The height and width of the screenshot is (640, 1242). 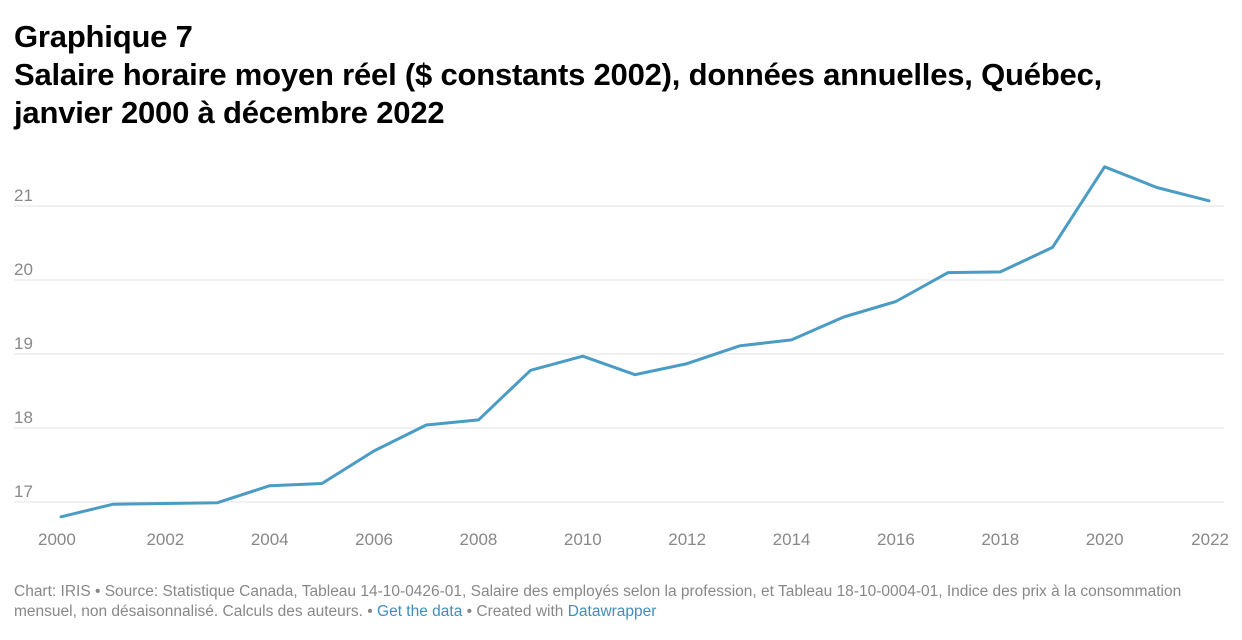 What do you see at coordinates (374, 539) in the screenshot?
I see `x-tick-label: 2006` at bounding box center [374, 539].